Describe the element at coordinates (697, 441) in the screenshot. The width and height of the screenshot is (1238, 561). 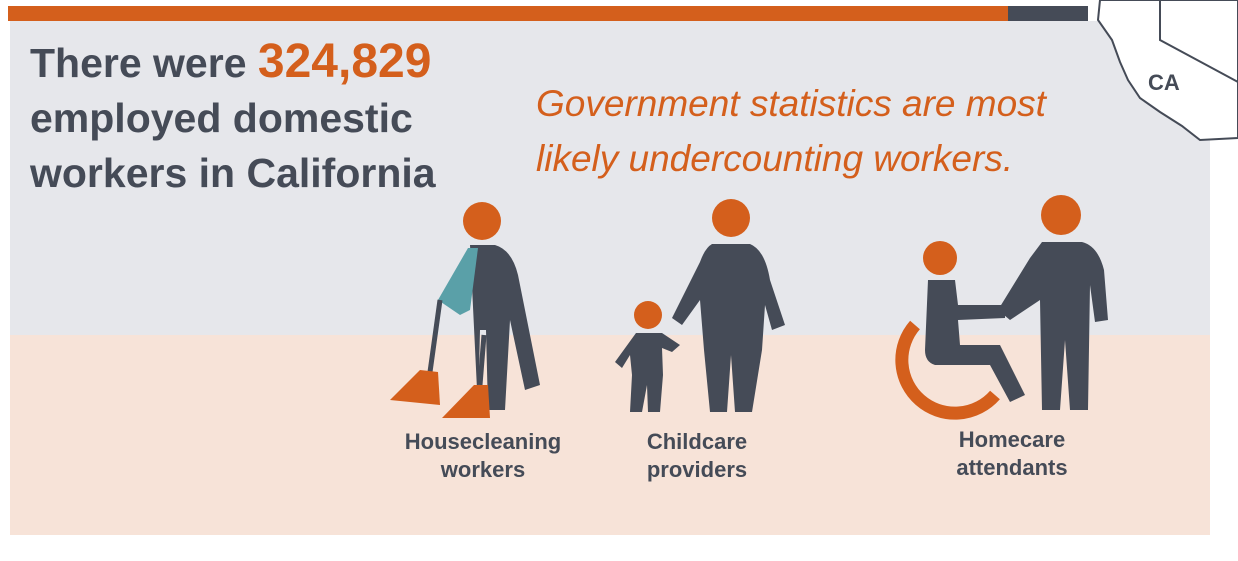
I see `label-line: Childcare` at that location.